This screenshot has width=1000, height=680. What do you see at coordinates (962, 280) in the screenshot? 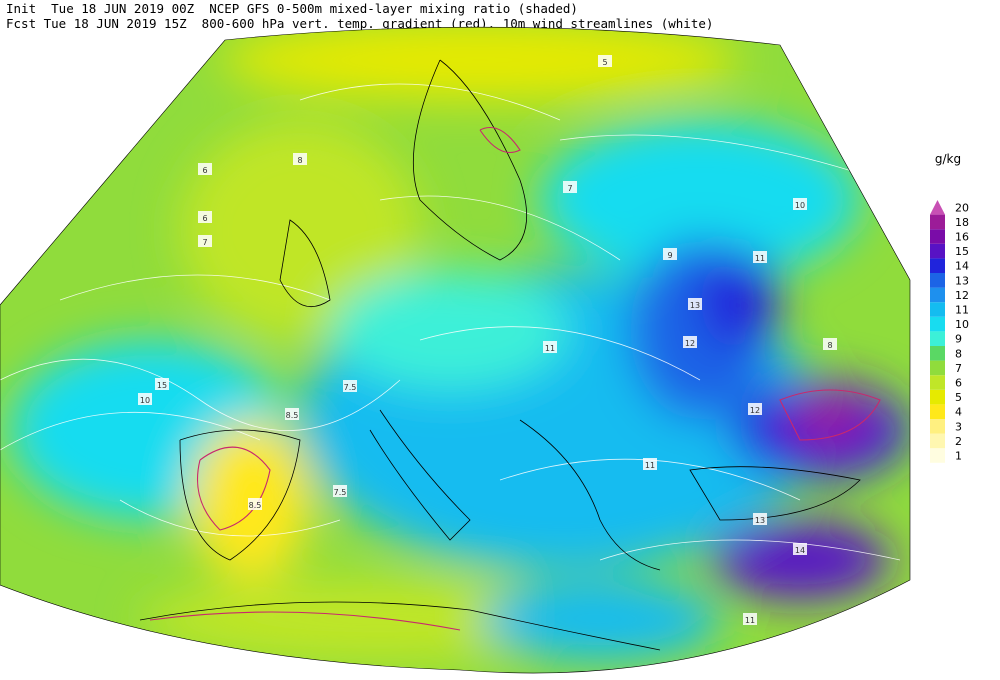
I see `legend-label: 13` at bounding box center [962, 280].